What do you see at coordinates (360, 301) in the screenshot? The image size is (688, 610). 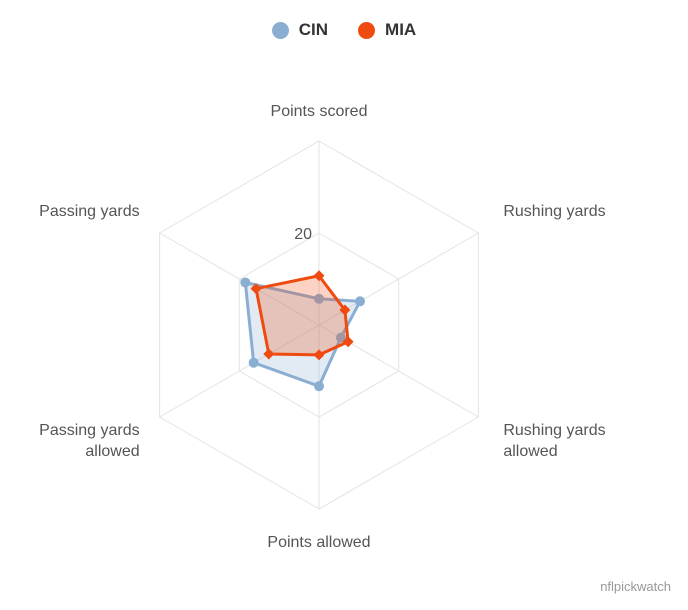 I see `data-point-cin-rushing-yards` at bounding box center [360, 301].